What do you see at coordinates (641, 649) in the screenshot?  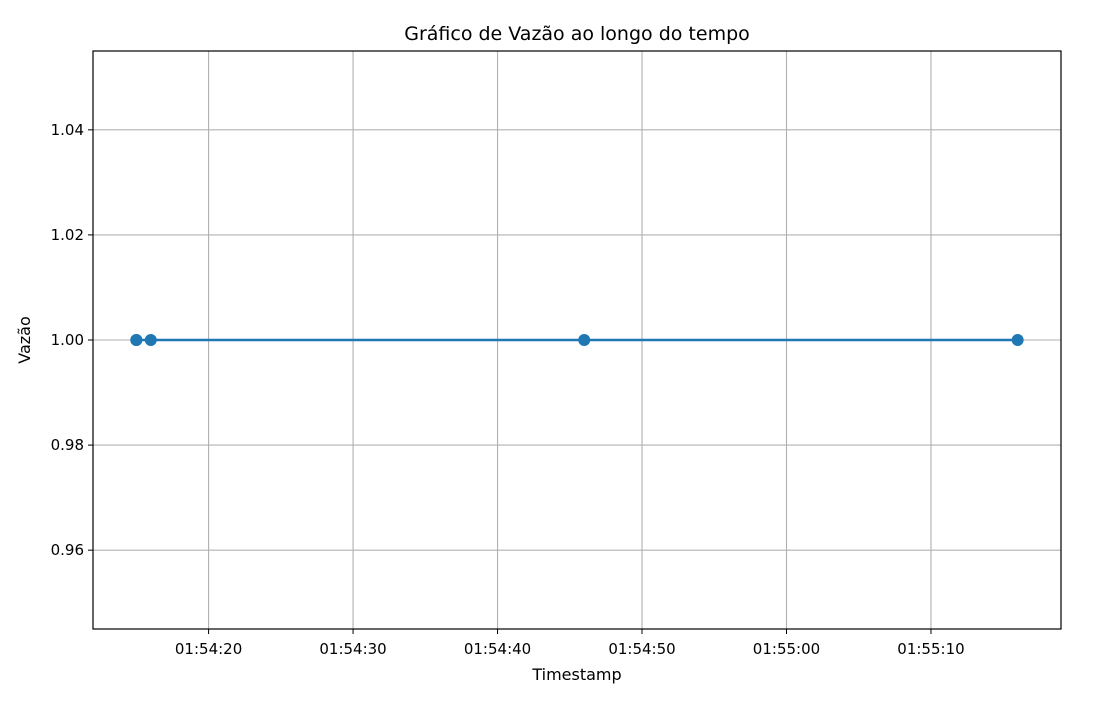 I see `x-tick-label: 01:54:50` at bounding box center [641, 649].